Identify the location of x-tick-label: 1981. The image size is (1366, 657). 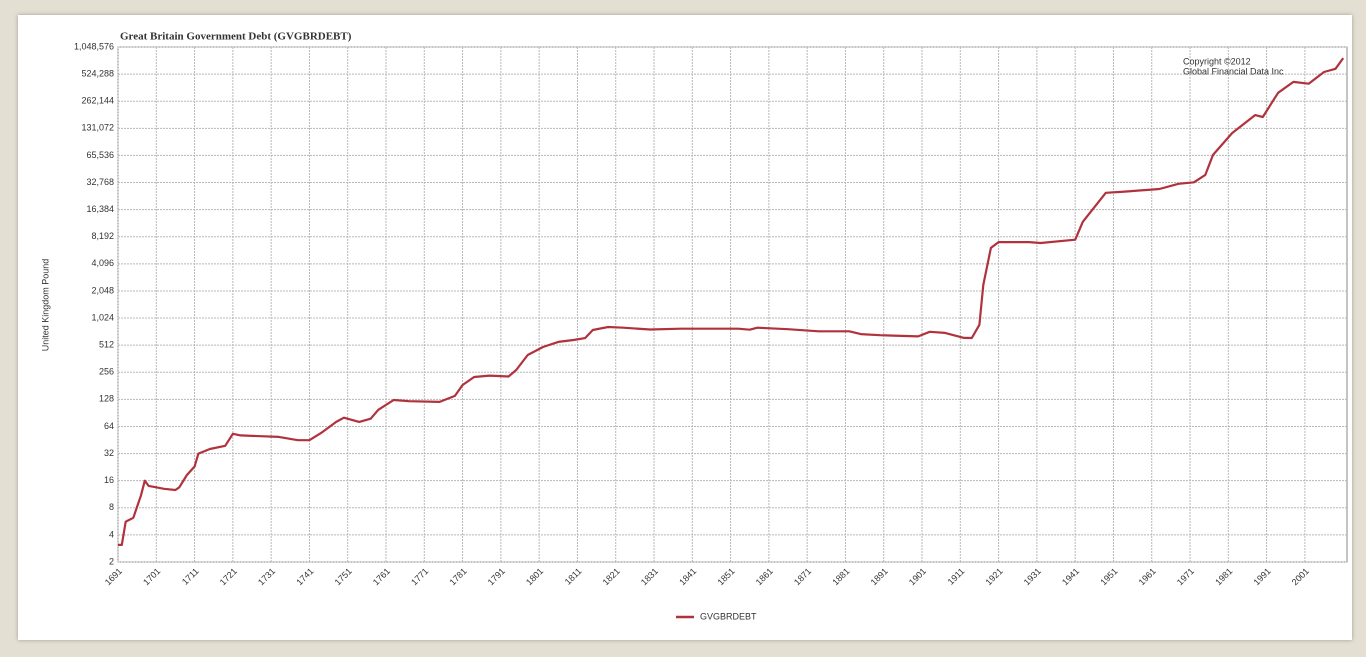
(1223, 576).